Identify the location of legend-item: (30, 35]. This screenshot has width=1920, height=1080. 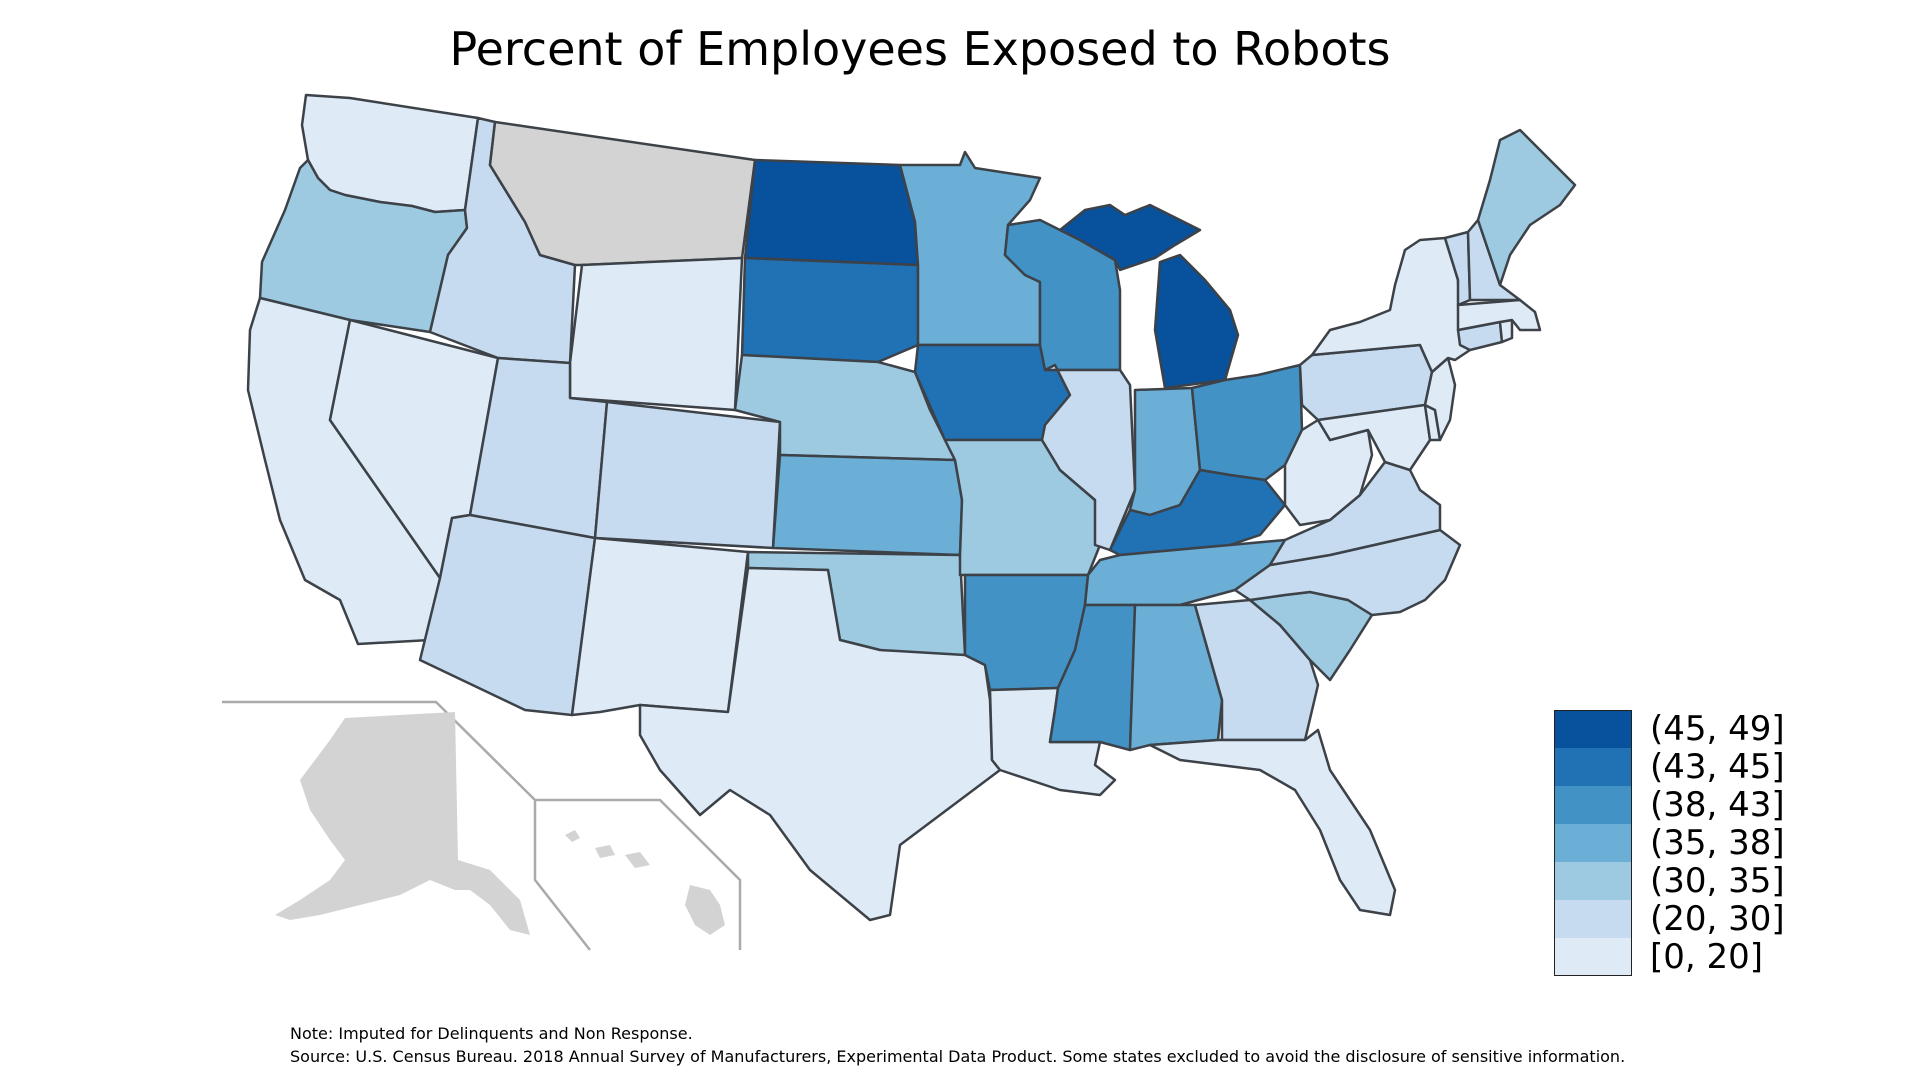
(1704, 881).